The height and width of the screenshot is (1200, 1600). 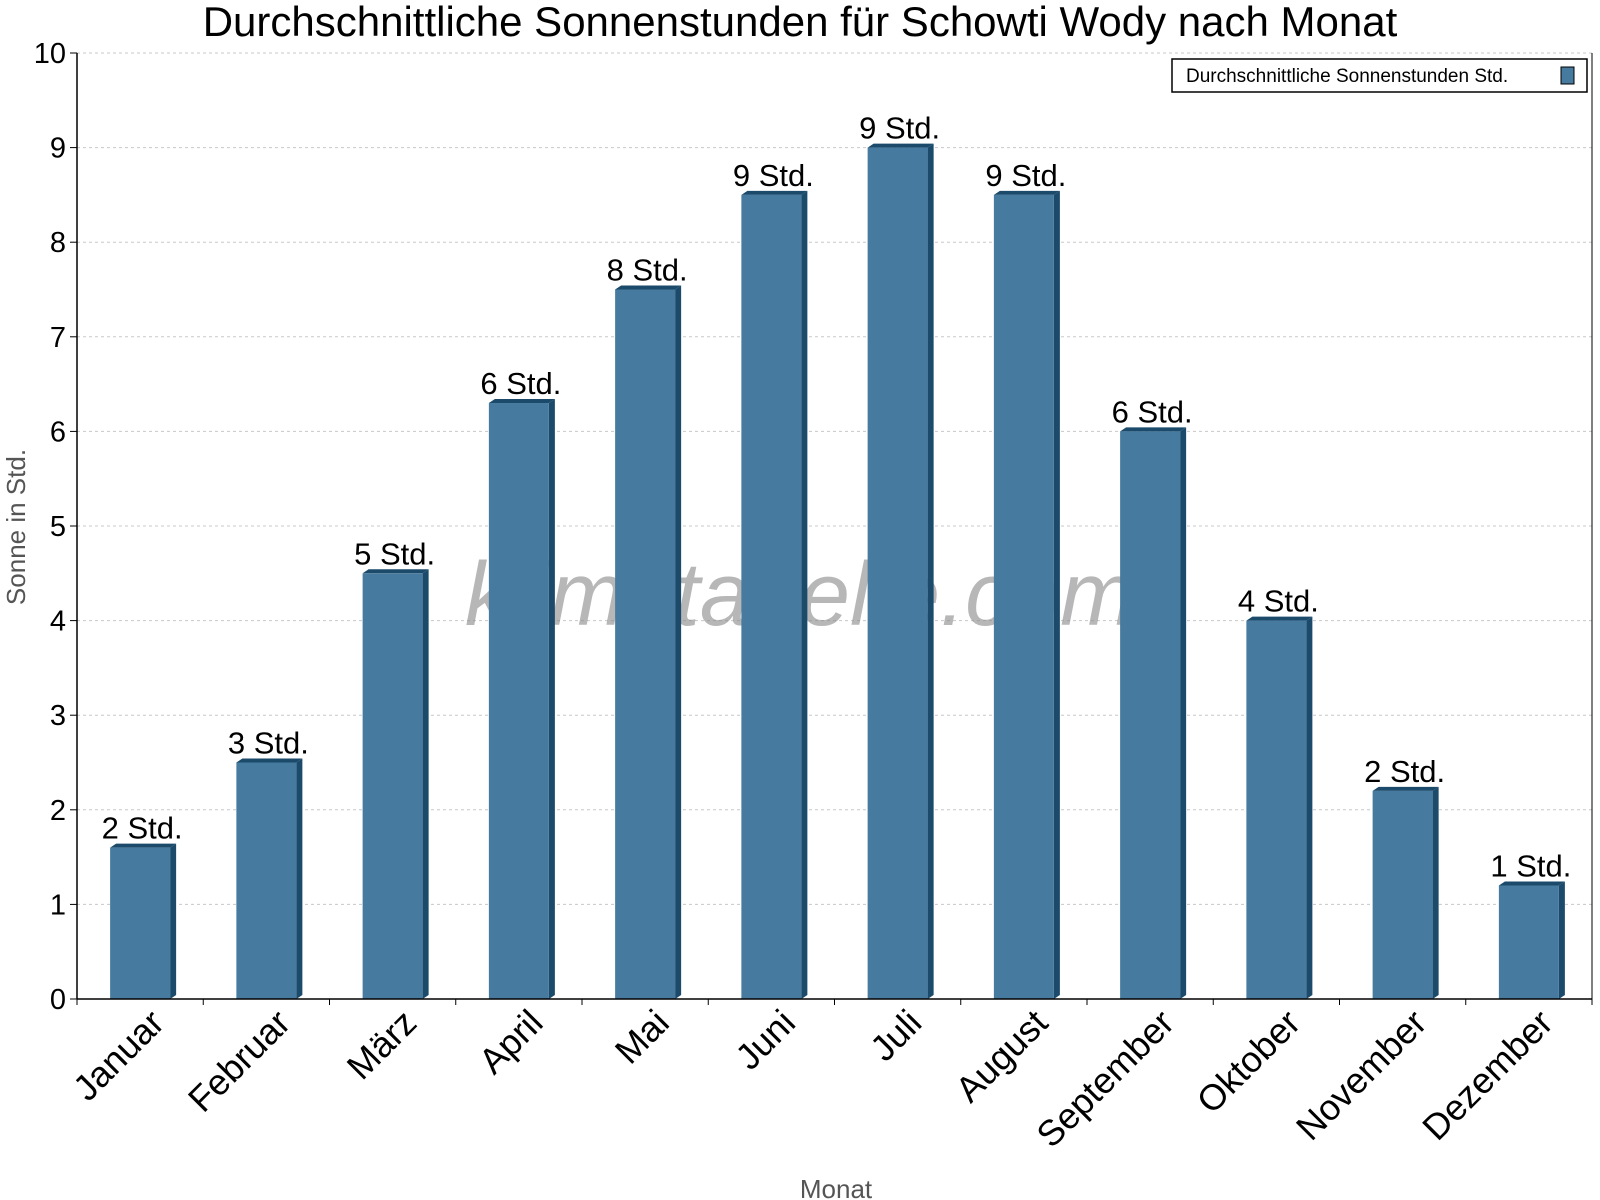 What do you see at coordinates (642, 1037) in the screenshot?
I see `x-tick-label: Mai` at bounding box center [642, 1037].